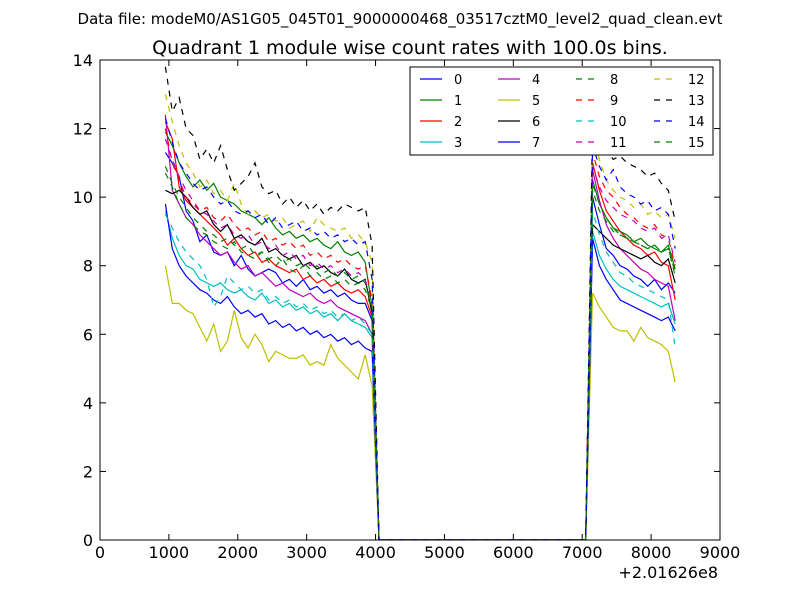 This screenshot has height=600, width=800. What do you see at coordinates (513, 552) in the screenshot?
I see `x-tick-label: 6000` at bounding box center [513, 552].